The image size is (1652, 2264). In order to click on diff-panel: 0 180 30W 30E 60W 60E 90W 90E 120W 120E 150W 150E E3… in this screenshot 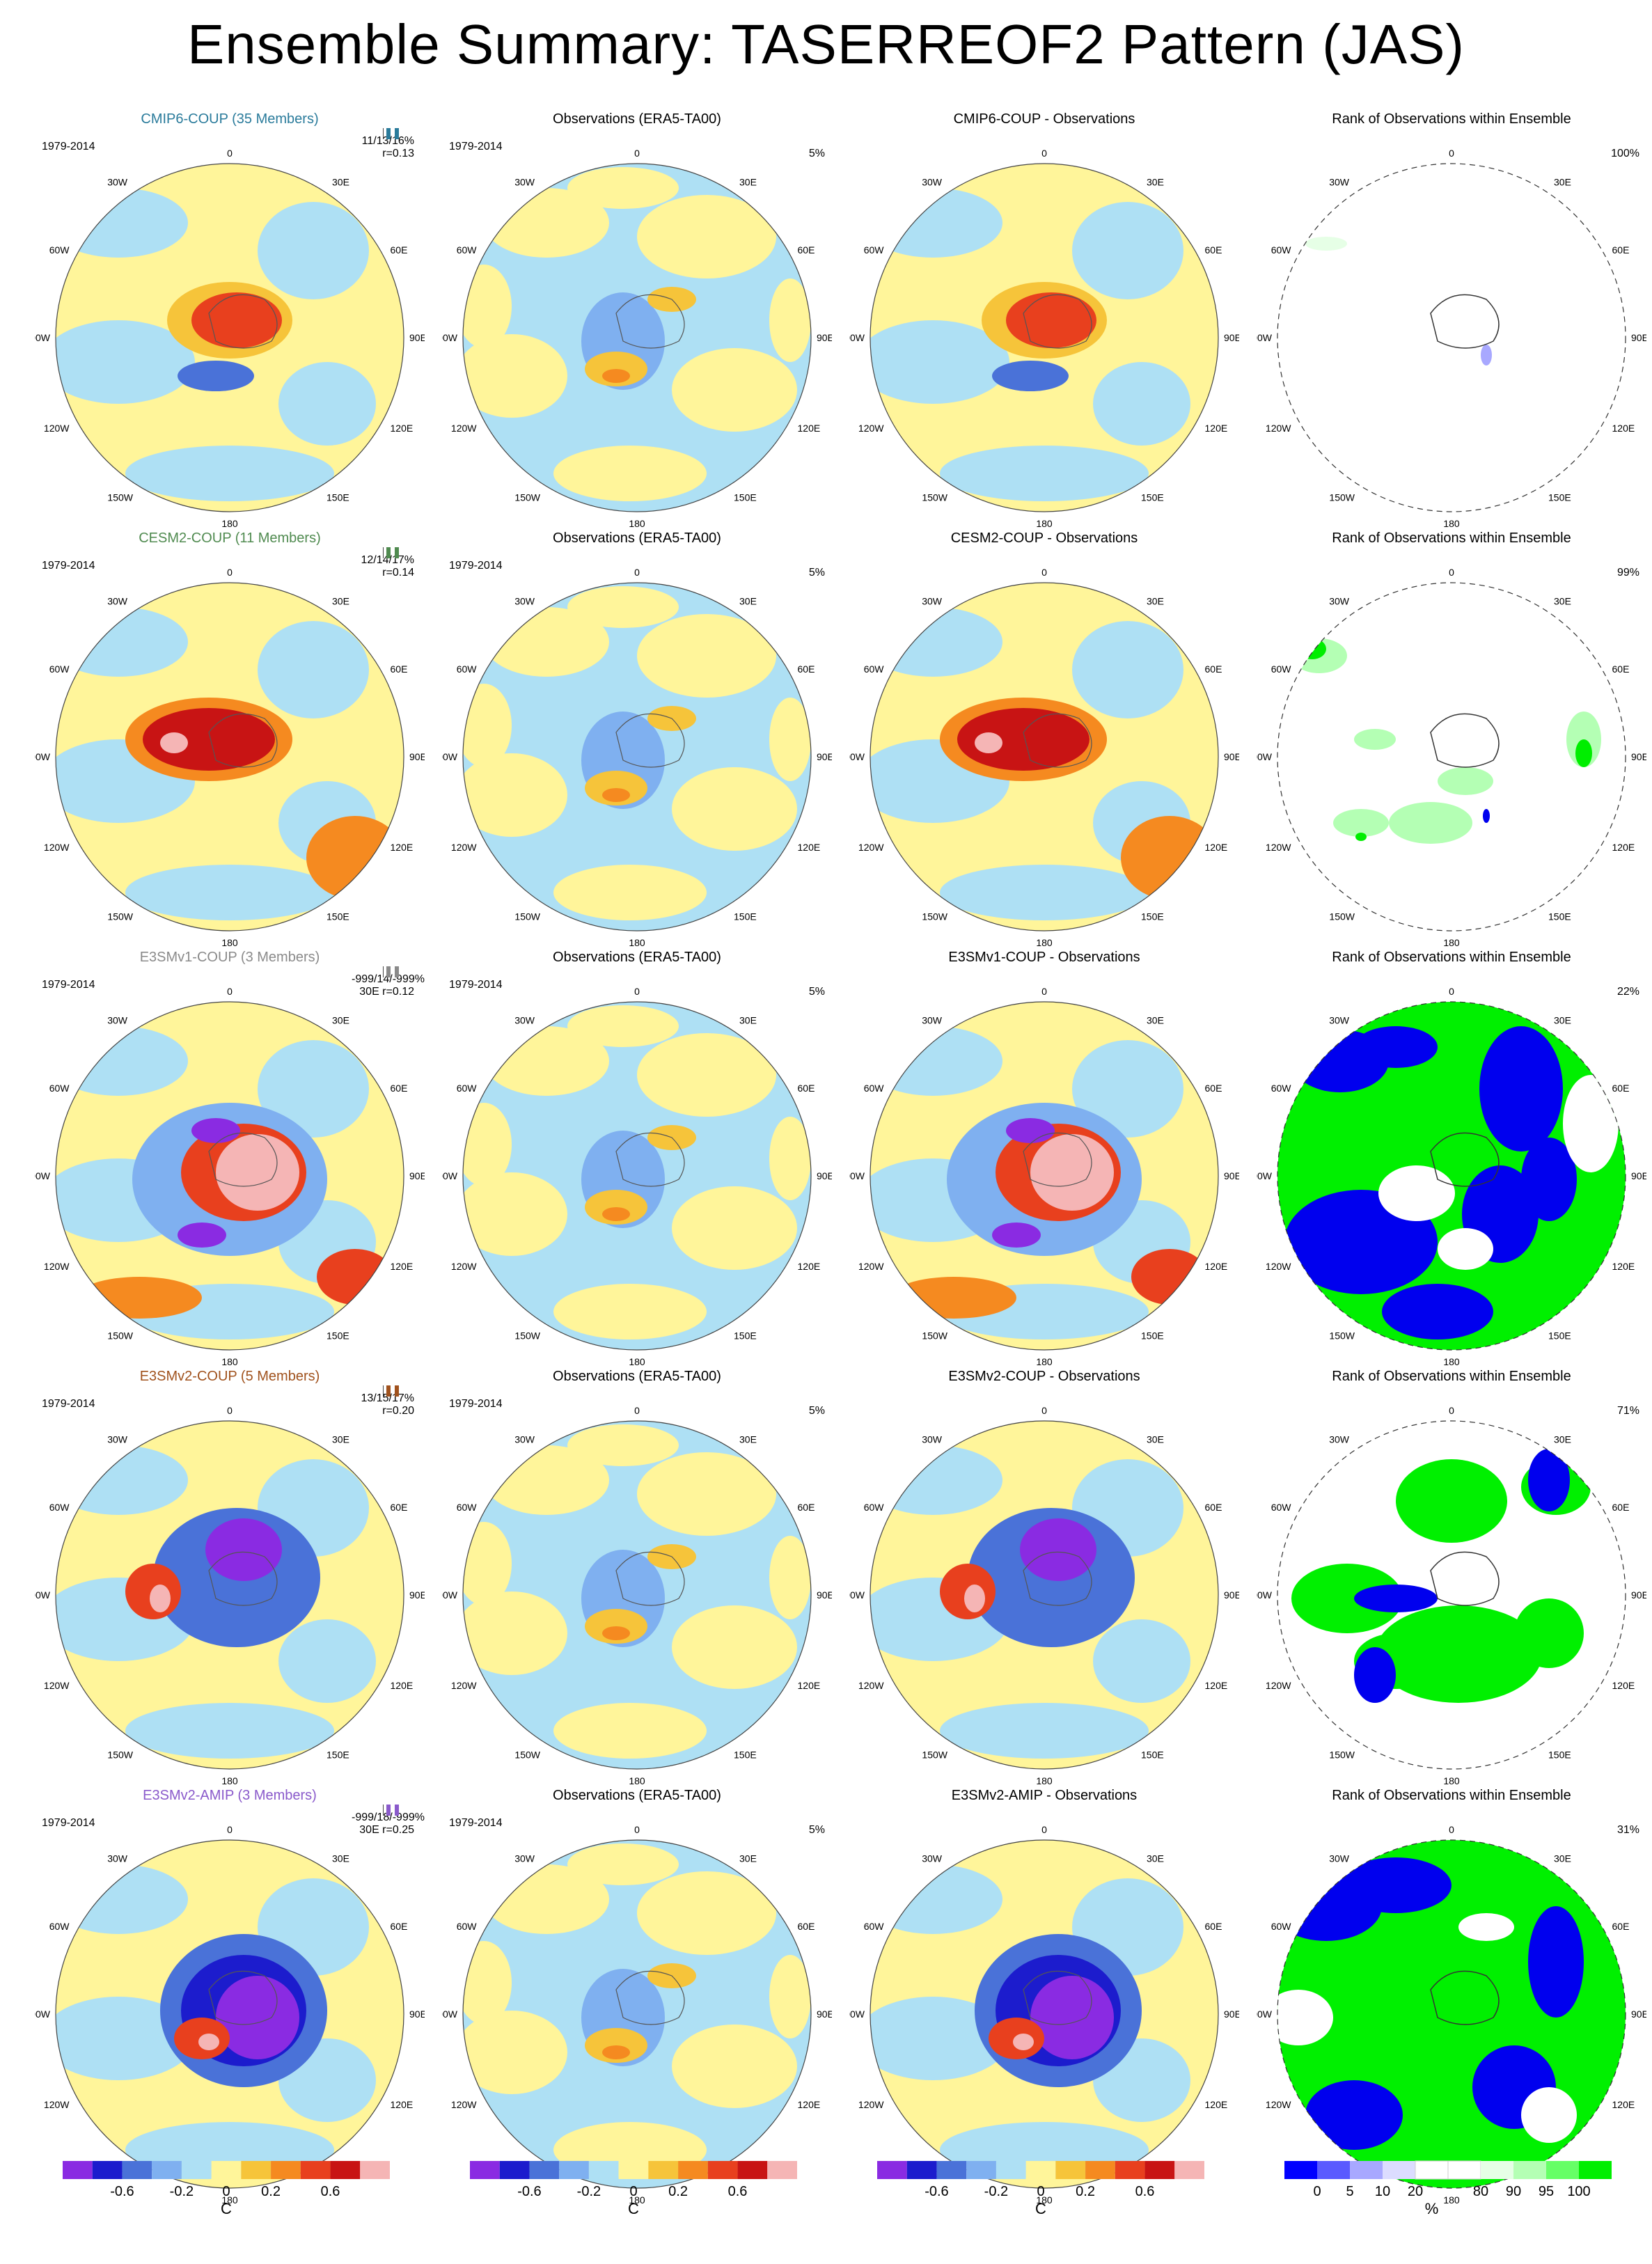, I will do `click(1044, 1577)`.